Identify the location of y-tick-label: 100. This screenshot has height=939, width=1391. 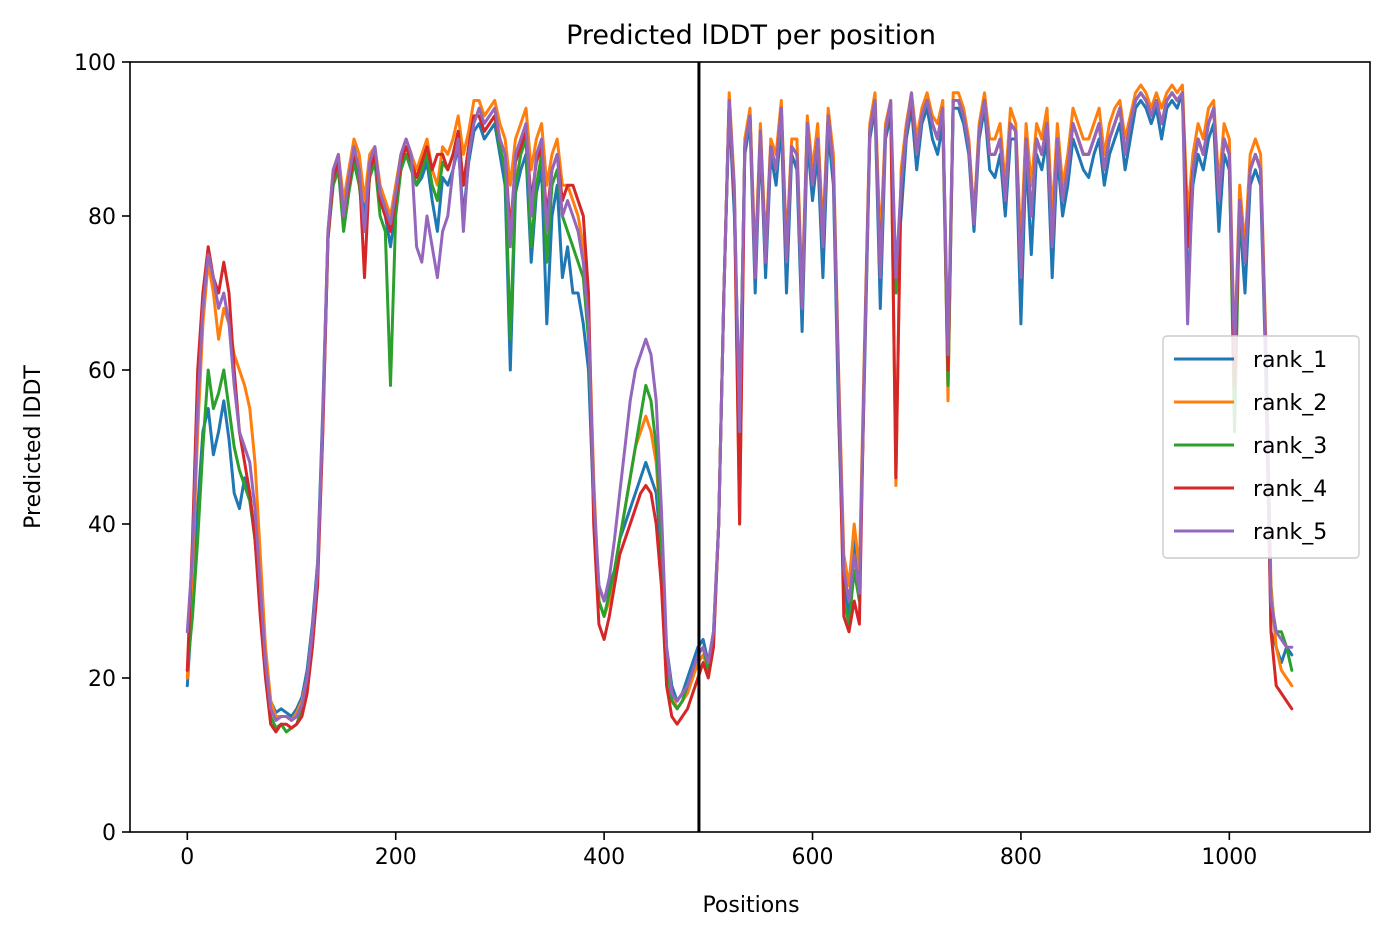
(95, 63).